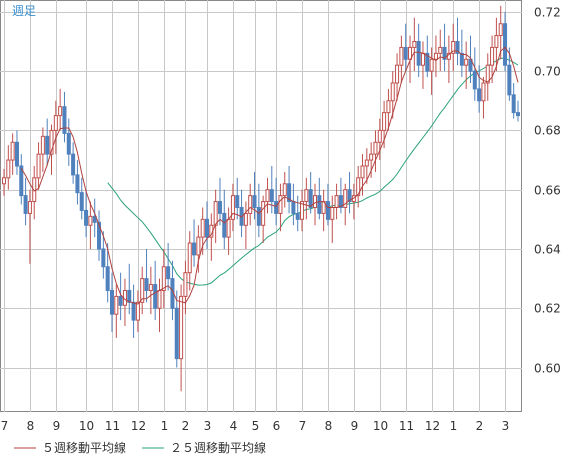 Image resolution: width=574 pixels, height=462 pixels. What do you see at coordinates (547, 309) in the screenshot?
I see `y-tick-label: 0.62` at bounding box center [547, 309].